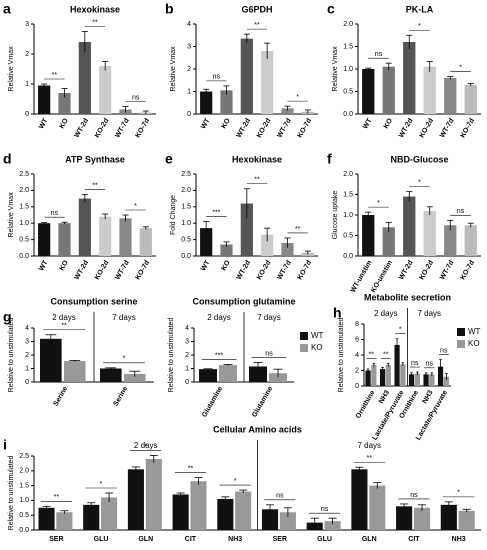 This screenshot has height=550, width=487. I want to click on chart-title: Consumption glutamine, so click(244, 301).